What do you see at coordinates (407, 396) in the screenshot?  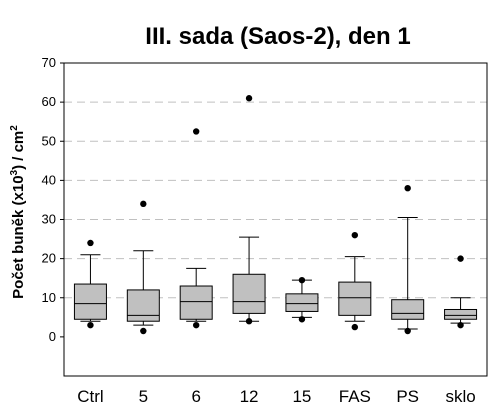 I see `x-category-label: PS` at bounding box center [407, 396].